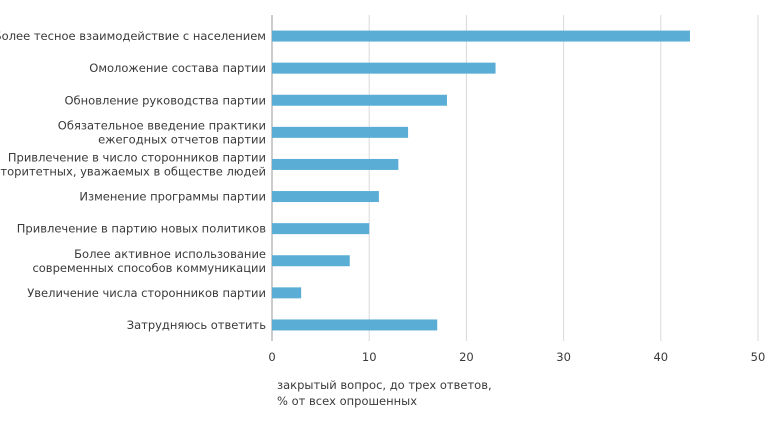 The image size is (784, 426). Describe the element at coordinates (384, 385) in the screenshot. I see `note-line-1: закрытый вопрос, до трех ответов,` at that location.